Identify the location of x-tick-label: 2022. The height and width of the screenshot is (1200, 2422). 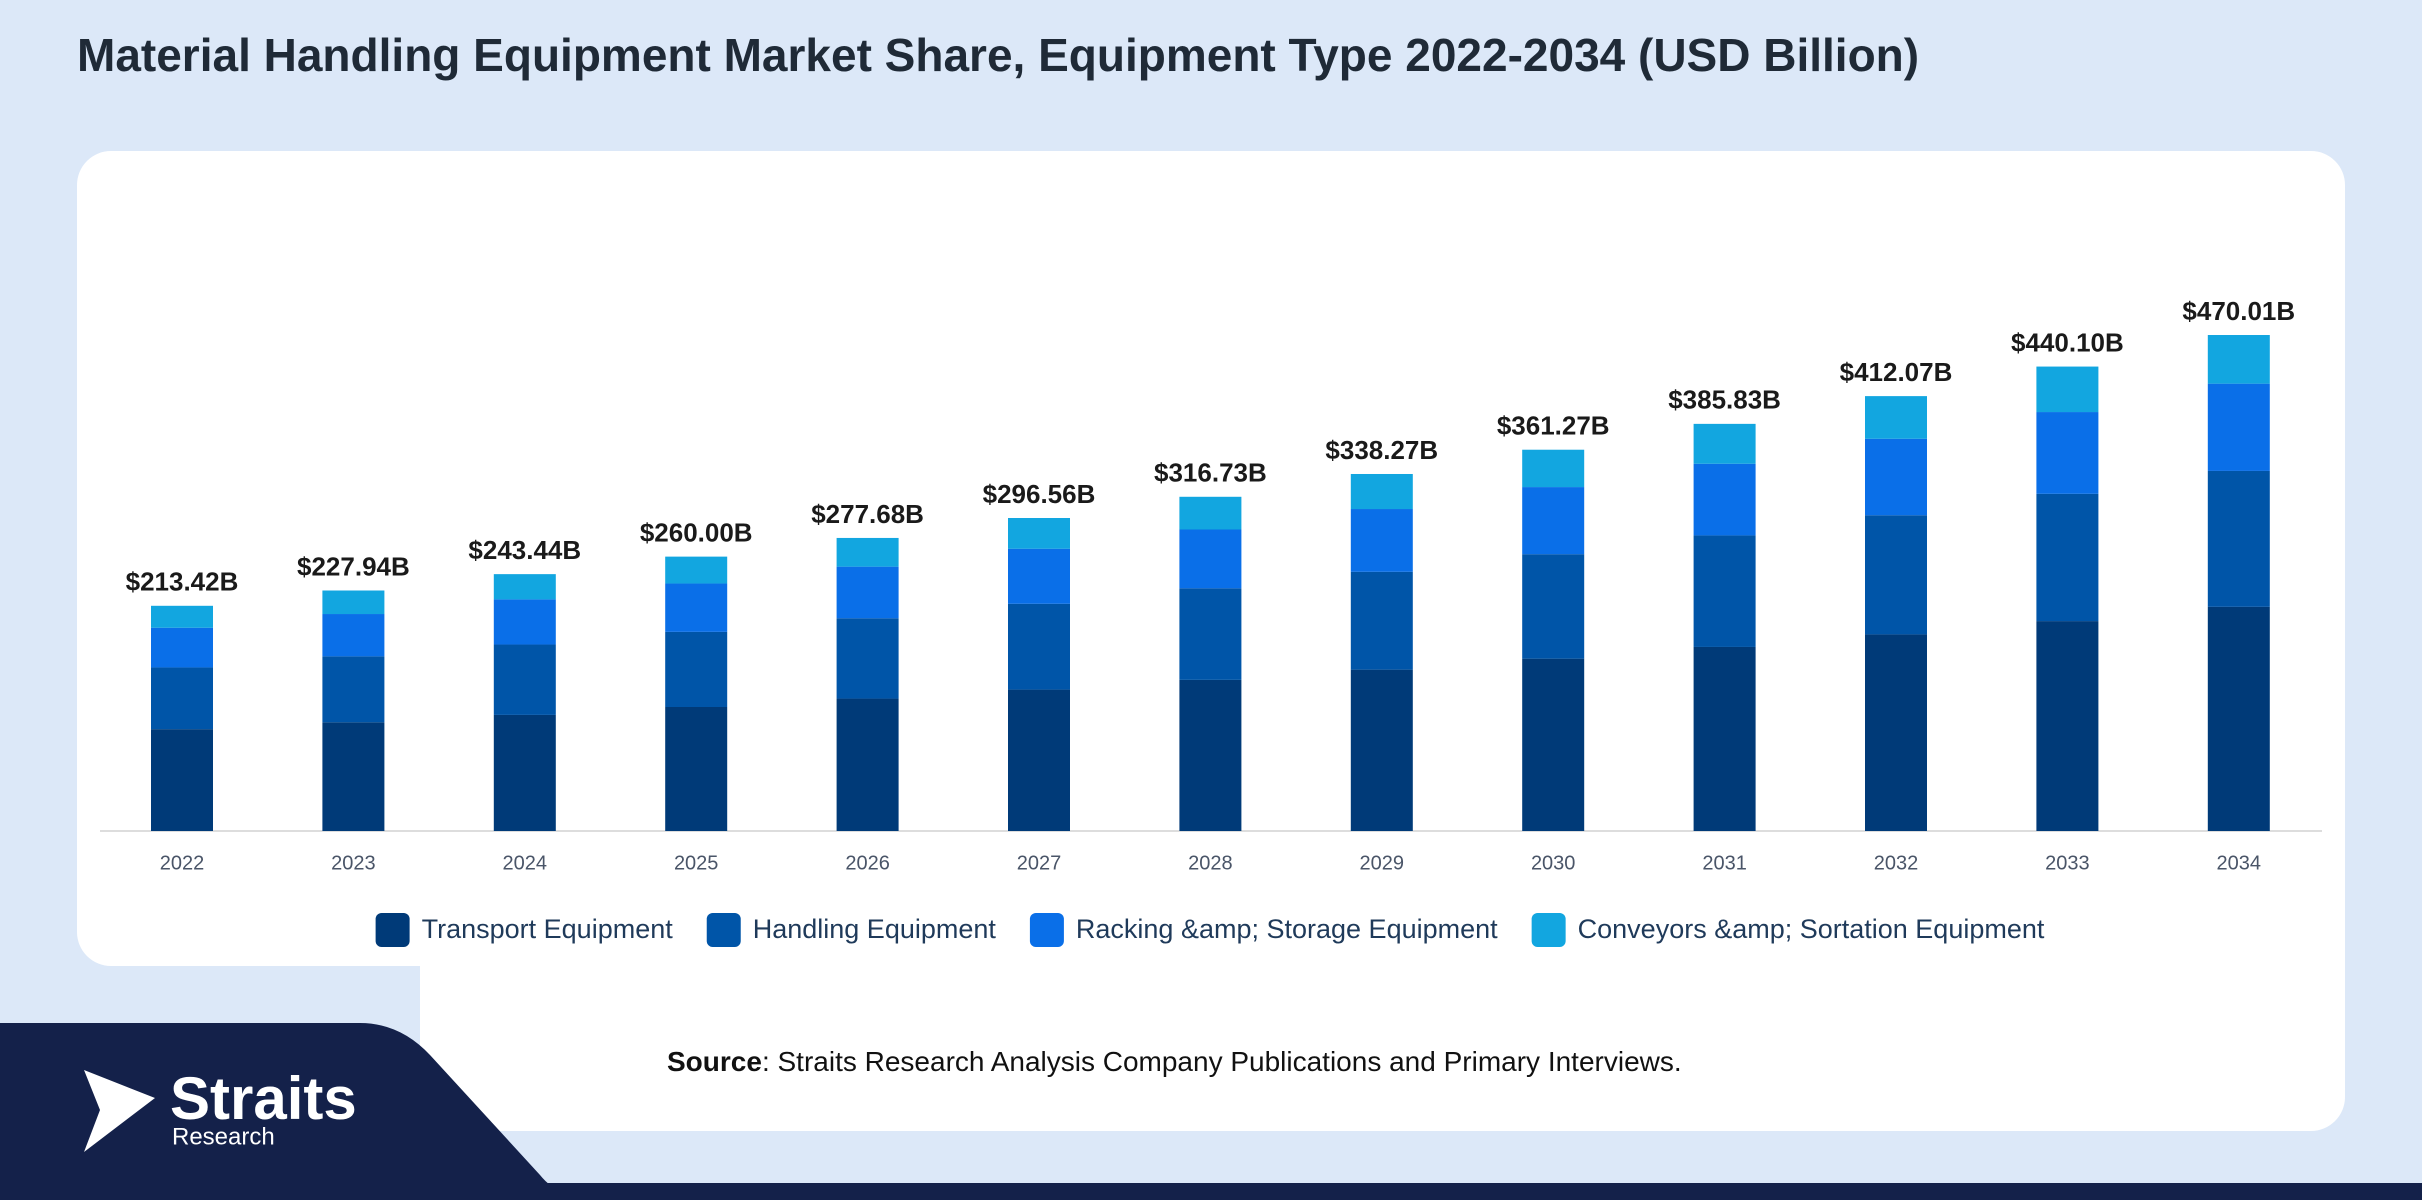
(182, 863).